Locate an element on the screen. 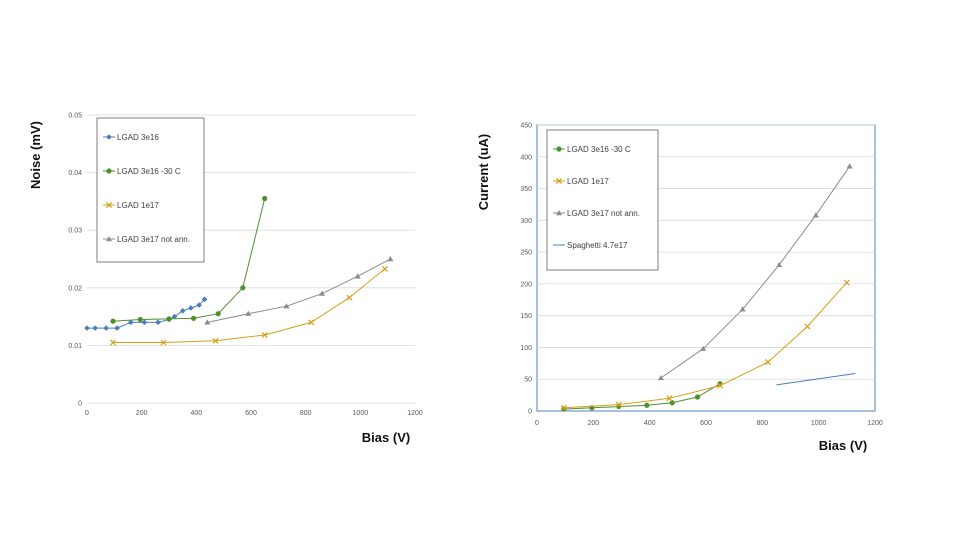 The image size is (960, 540). y-tick-label: 50 is located at coordinates (528, 380).